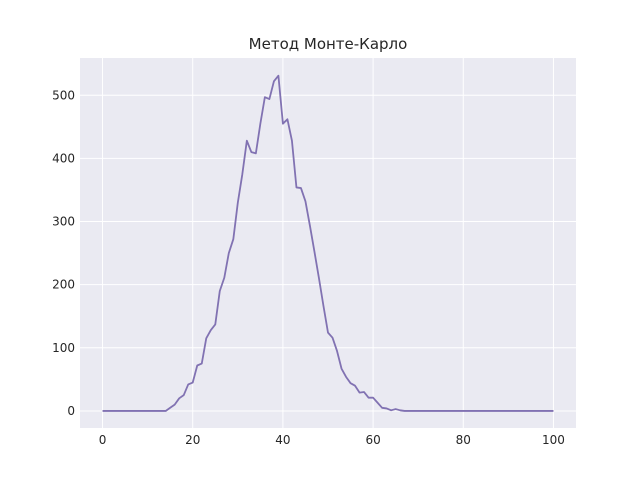 Image resolution: width=640 pixels, height=480 pixels. I want to click on x-tick-label: 40, so click(282, 440).